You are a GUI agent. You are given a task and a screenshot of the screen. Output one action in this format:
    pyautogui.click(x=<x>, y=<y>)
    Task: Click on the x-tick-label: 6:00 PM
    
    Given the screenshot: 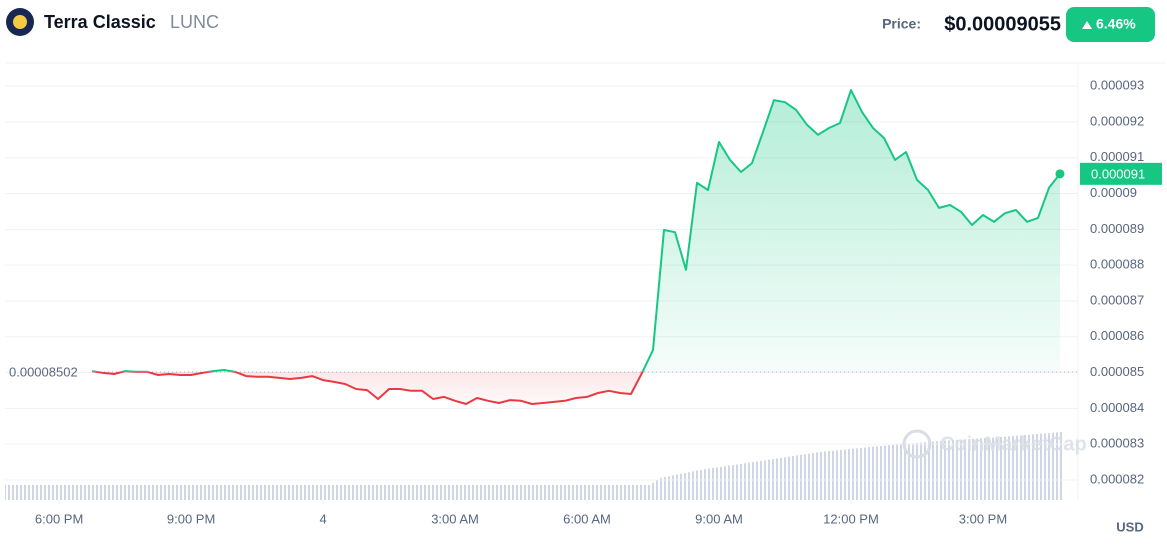 What is the action you would take?
    pyautogui.click(x=59, y=518)
    